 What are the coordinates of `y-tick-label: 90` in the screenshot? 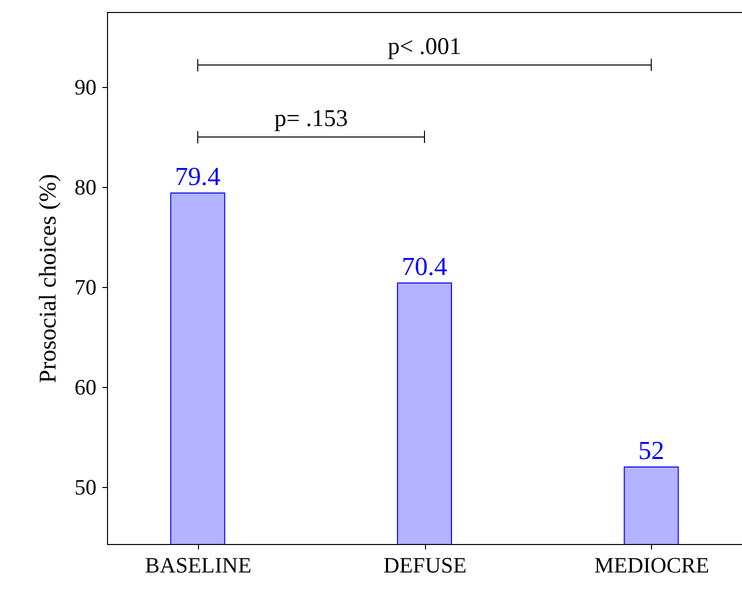 It's located at (85, 87).